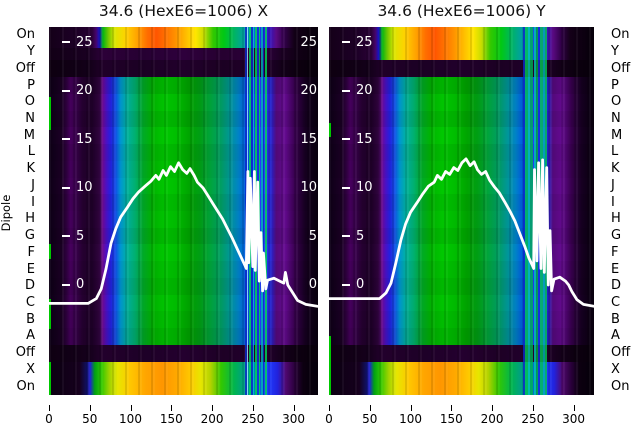  Describe the element at coordinates (615, 85) in the screenshot. I see `row-label-p-3: P` at that location.